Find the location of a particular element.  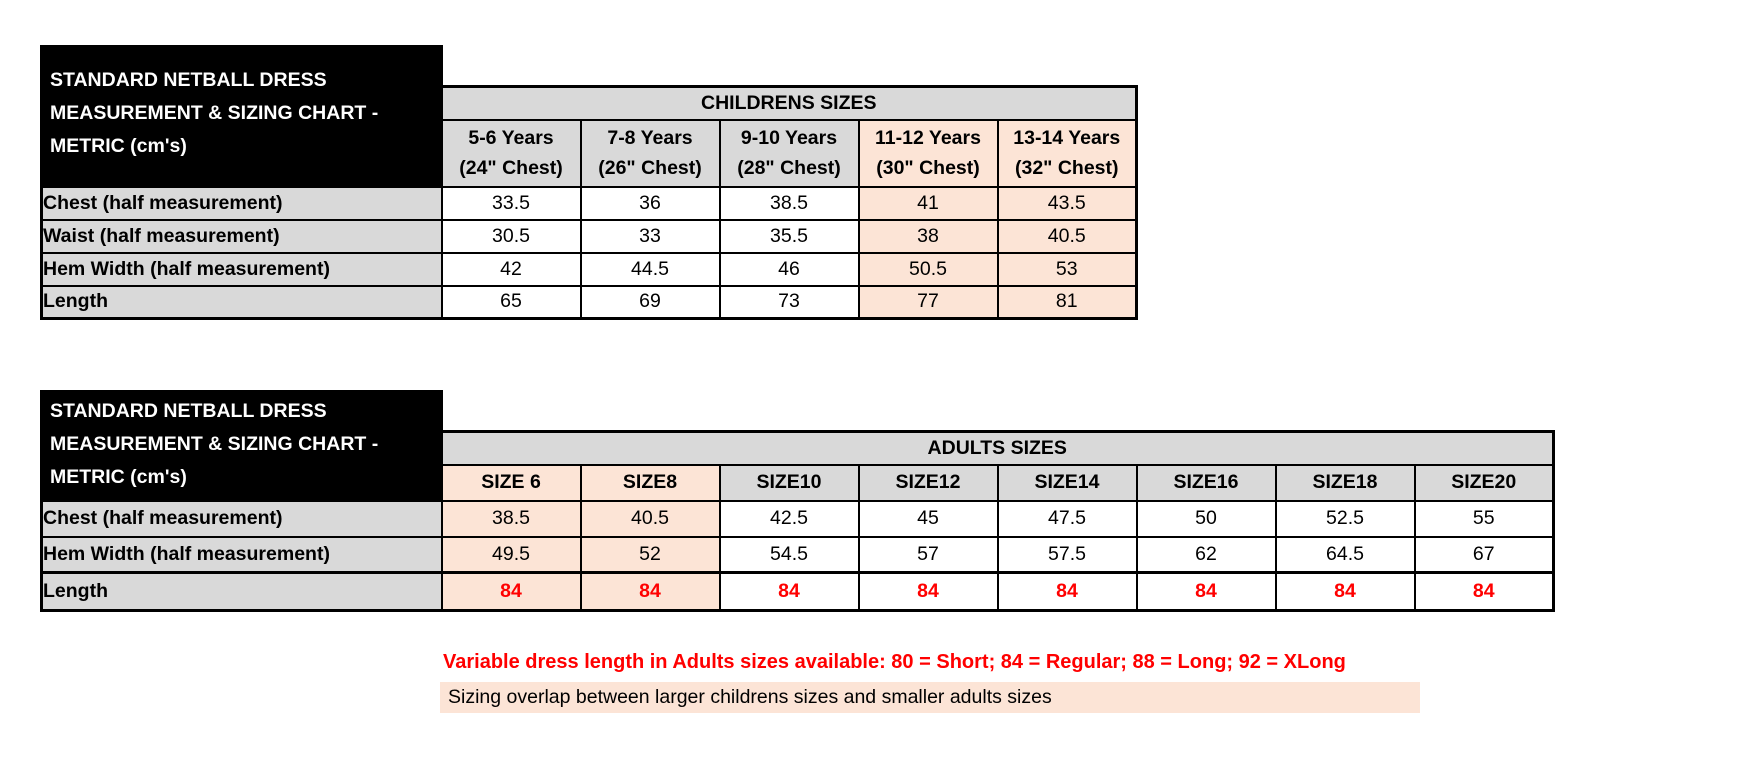

value-cell: 57.5 is located at coordinates (1067, 554).